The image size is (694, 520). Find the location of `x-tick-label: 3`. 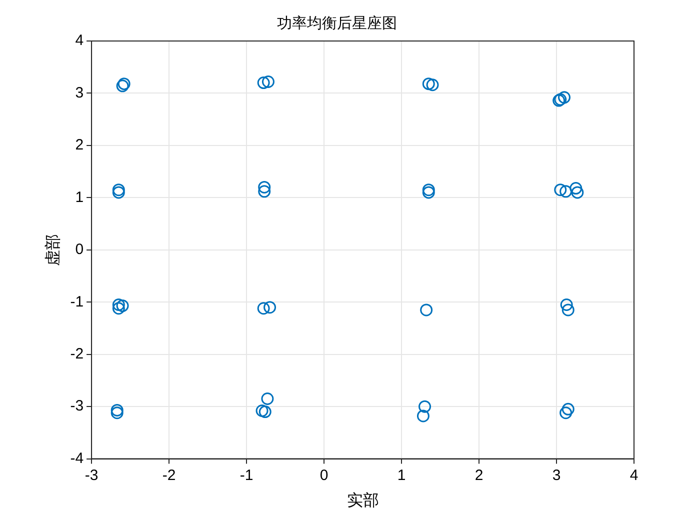

x-tick-label: 3 is located at coordinates (556, 475).